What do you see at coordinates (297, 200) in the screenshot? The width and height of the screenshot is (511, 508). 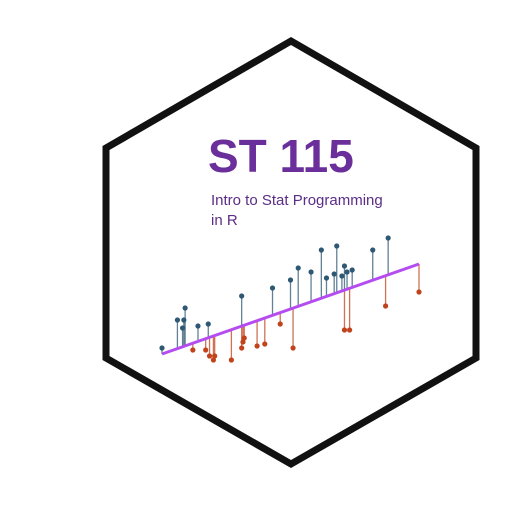 I see `logo-subtitle-line1: Intro to Stat Programming` at bounding box center [297, 200].